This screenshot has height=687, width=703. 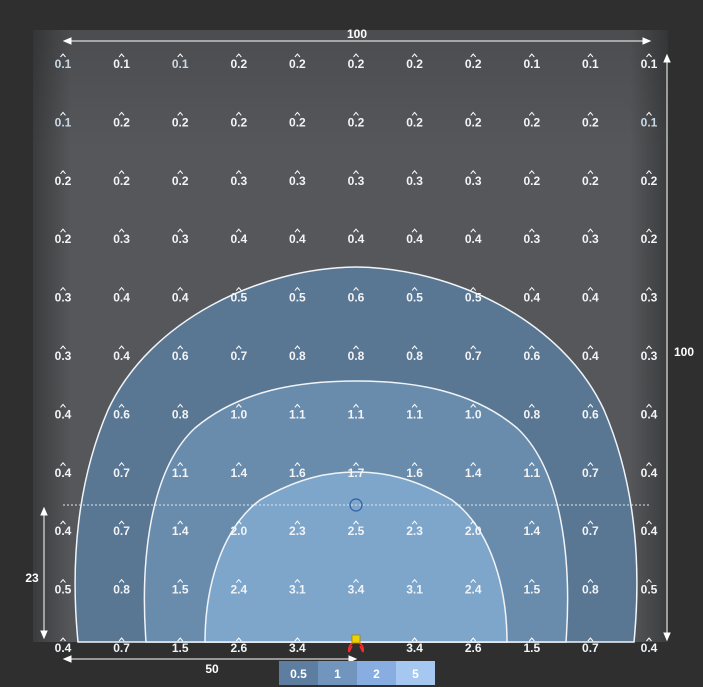 I want to click on grid-value-r8-c10: 0.4, so click(x=649, y=529).